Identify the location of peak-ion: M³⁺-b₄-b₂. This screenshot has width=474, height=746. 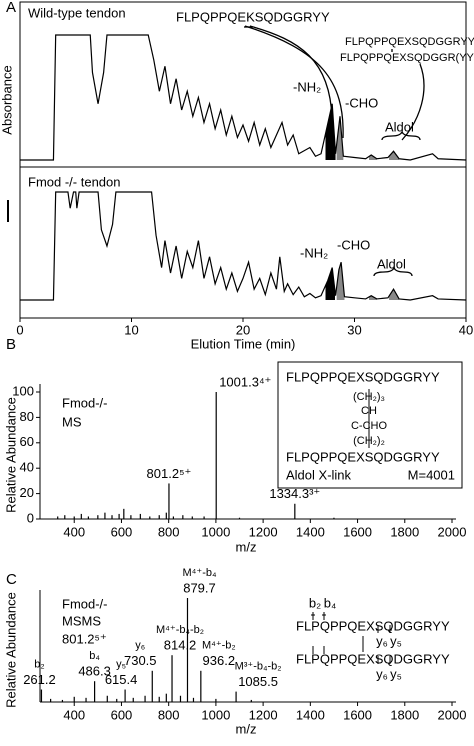
(258, 667).